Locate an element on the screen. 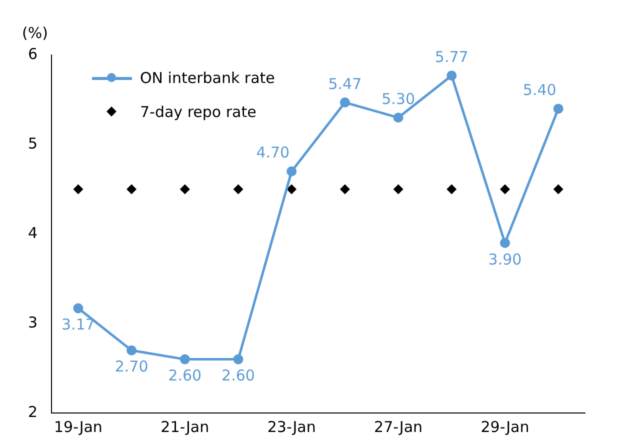 The height and width of the screenshot is (448, 630). x-tick-label: 19-Jan is located at coordinates (78, 427).